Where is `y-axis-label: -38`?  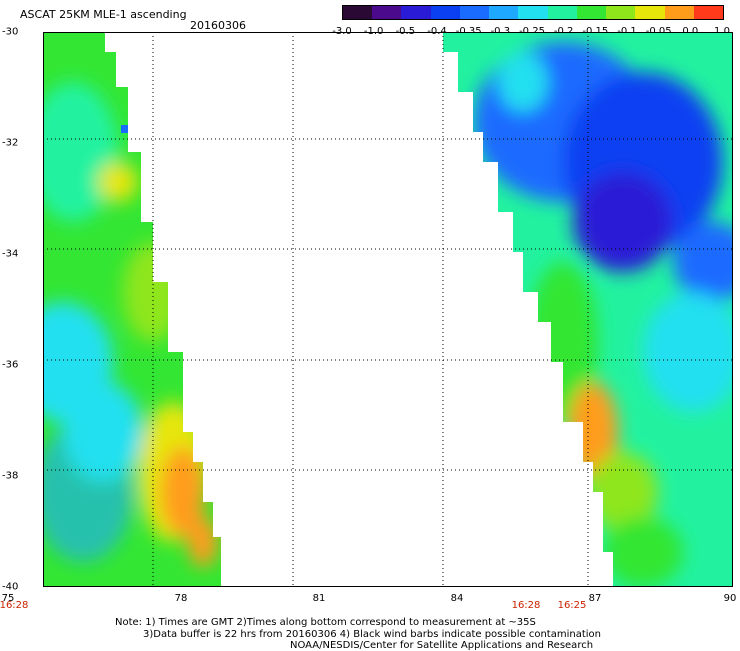 y-axis-label: -38 is located at coordinates (10, 476).